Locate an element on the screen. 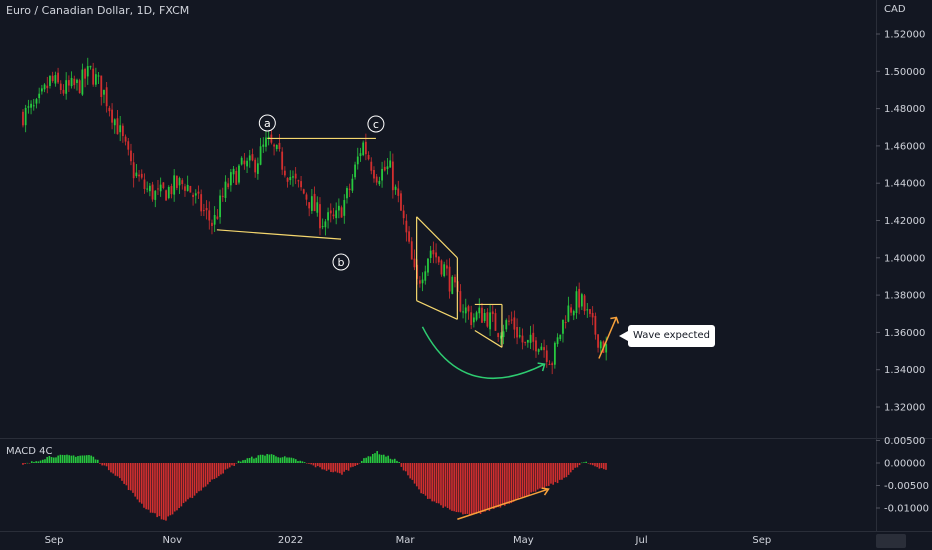  divergence-arrowhead is located at coordinates (545, 491).